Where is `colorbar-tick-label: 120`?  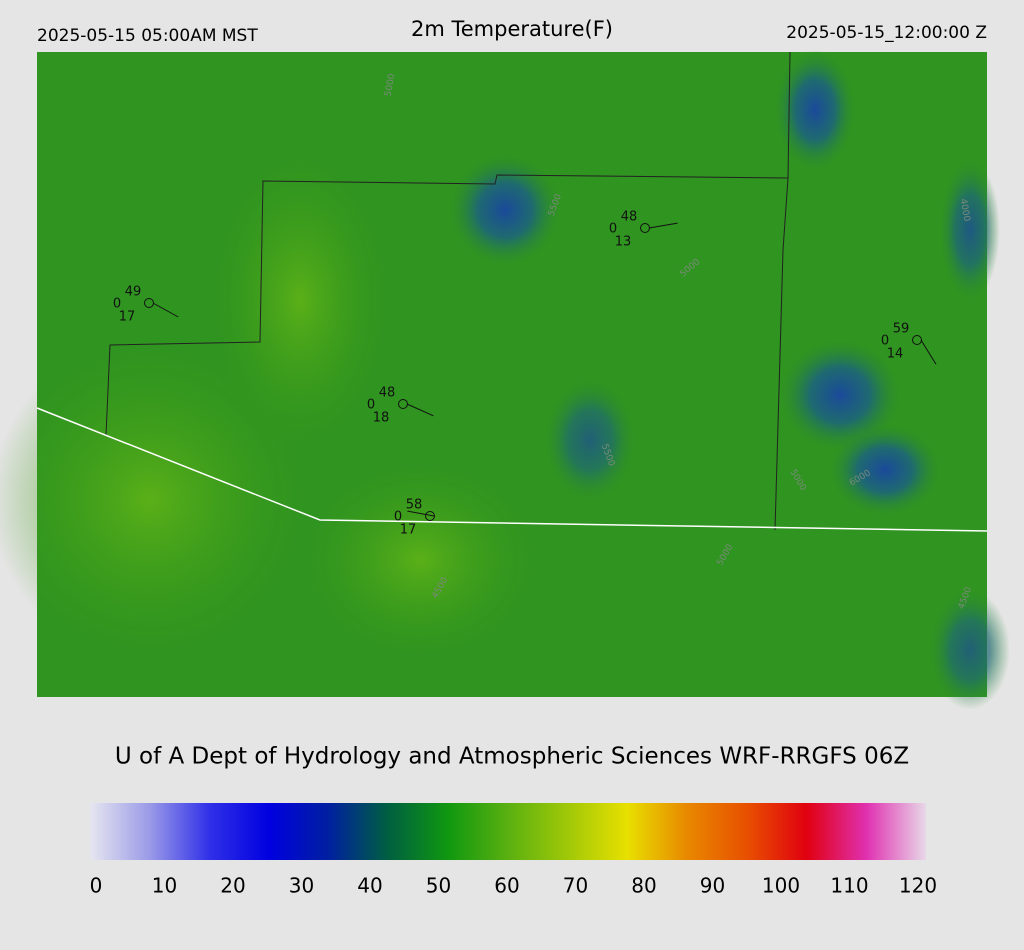
colorbar-tick-label: 120 is located at coordinates (918, 886).